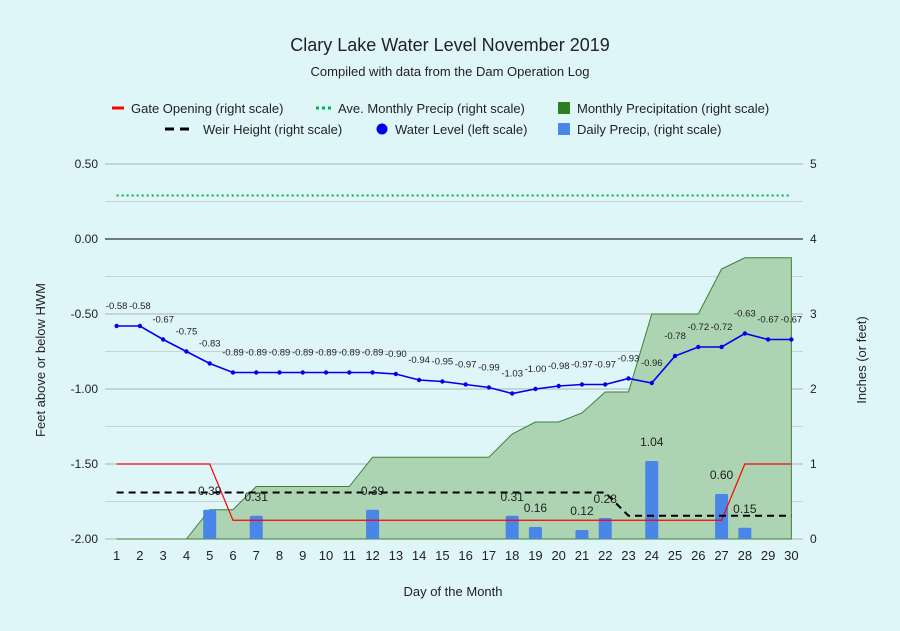 The width and height of the screenshot is (900, 631). I want to click on water-level-label: -0.83, so click(210, 344).